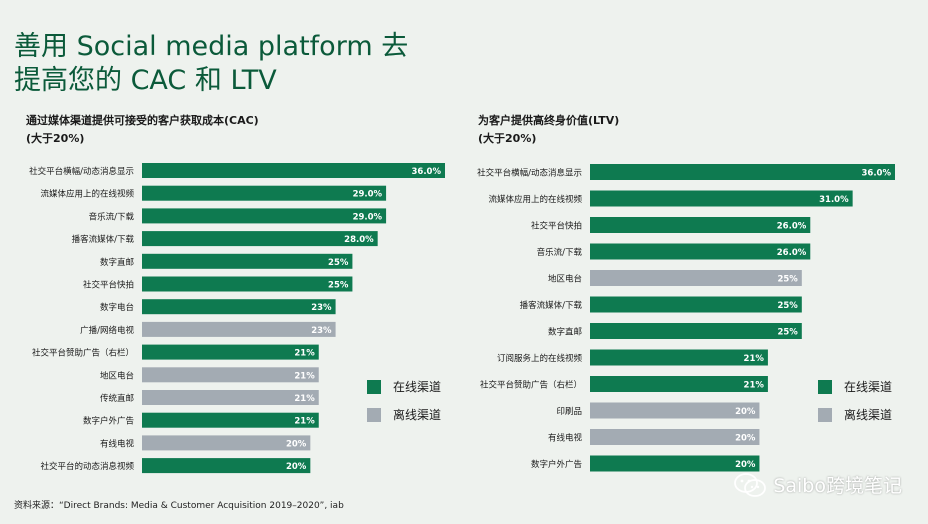 Image resolution: width=928 pixels, height=524 pixels. Describe the element at coordinates (548, 120) in the screenshot. I see `chart-title: 为客户提供高终身价值(LTV)` at that location.